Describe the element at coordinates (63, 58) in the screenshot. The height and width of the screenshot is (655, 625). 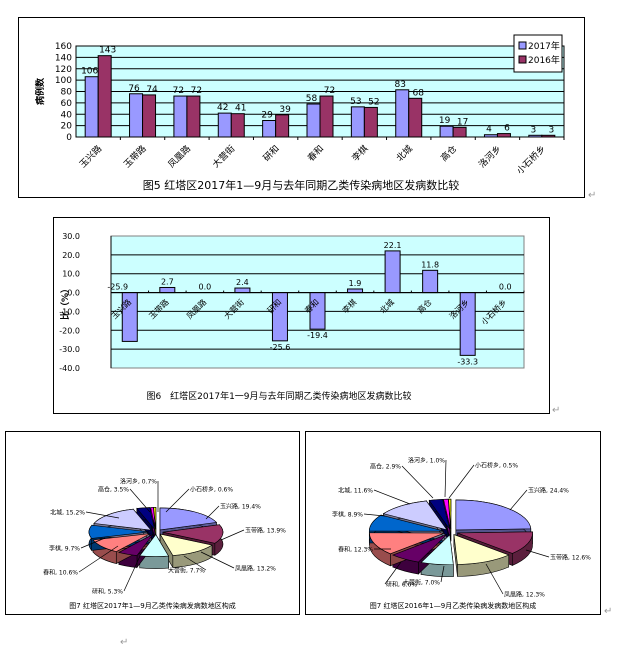
I see `y-tick-label: 140` at that location.